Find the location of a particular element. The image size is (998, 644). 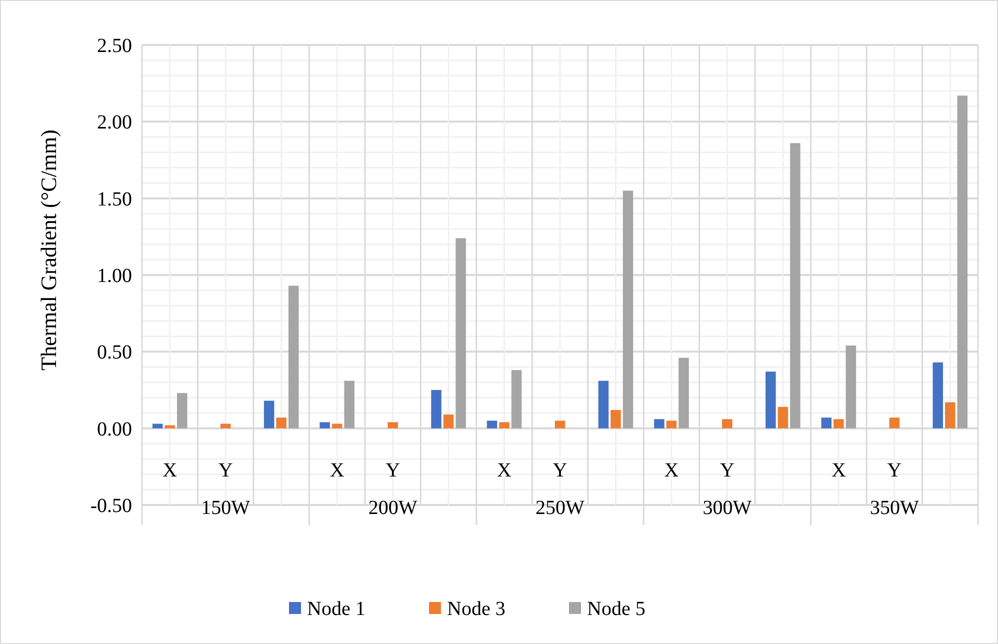

annotation: 350W is located at coordinates (894, 508).